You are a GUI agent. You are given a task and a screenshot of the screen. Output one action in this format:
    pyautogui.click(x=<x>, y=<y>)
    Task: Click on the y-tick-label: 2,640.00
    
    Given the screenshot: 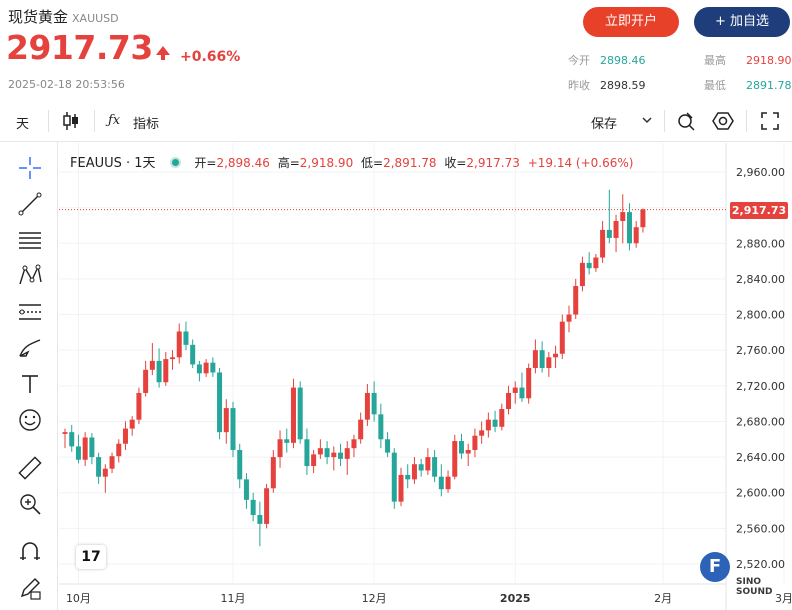 What is the action you would take?
    pyautogui.click(x=760, y=457)
    